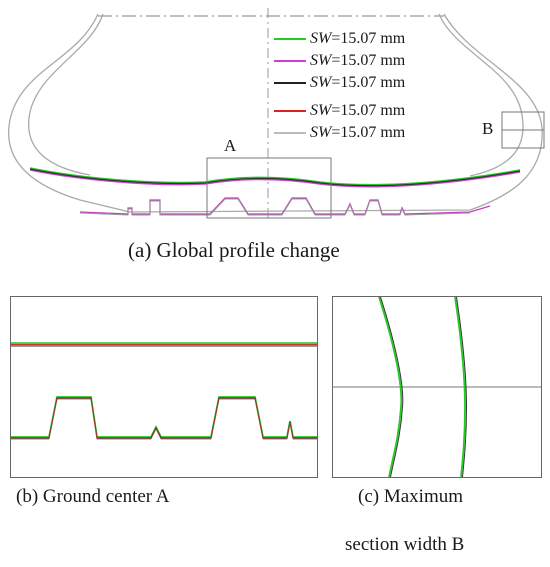 This screenshot has height=567, width=550. I want to click on panel-b-caption: (b) Ground center A, so click(93, 496).